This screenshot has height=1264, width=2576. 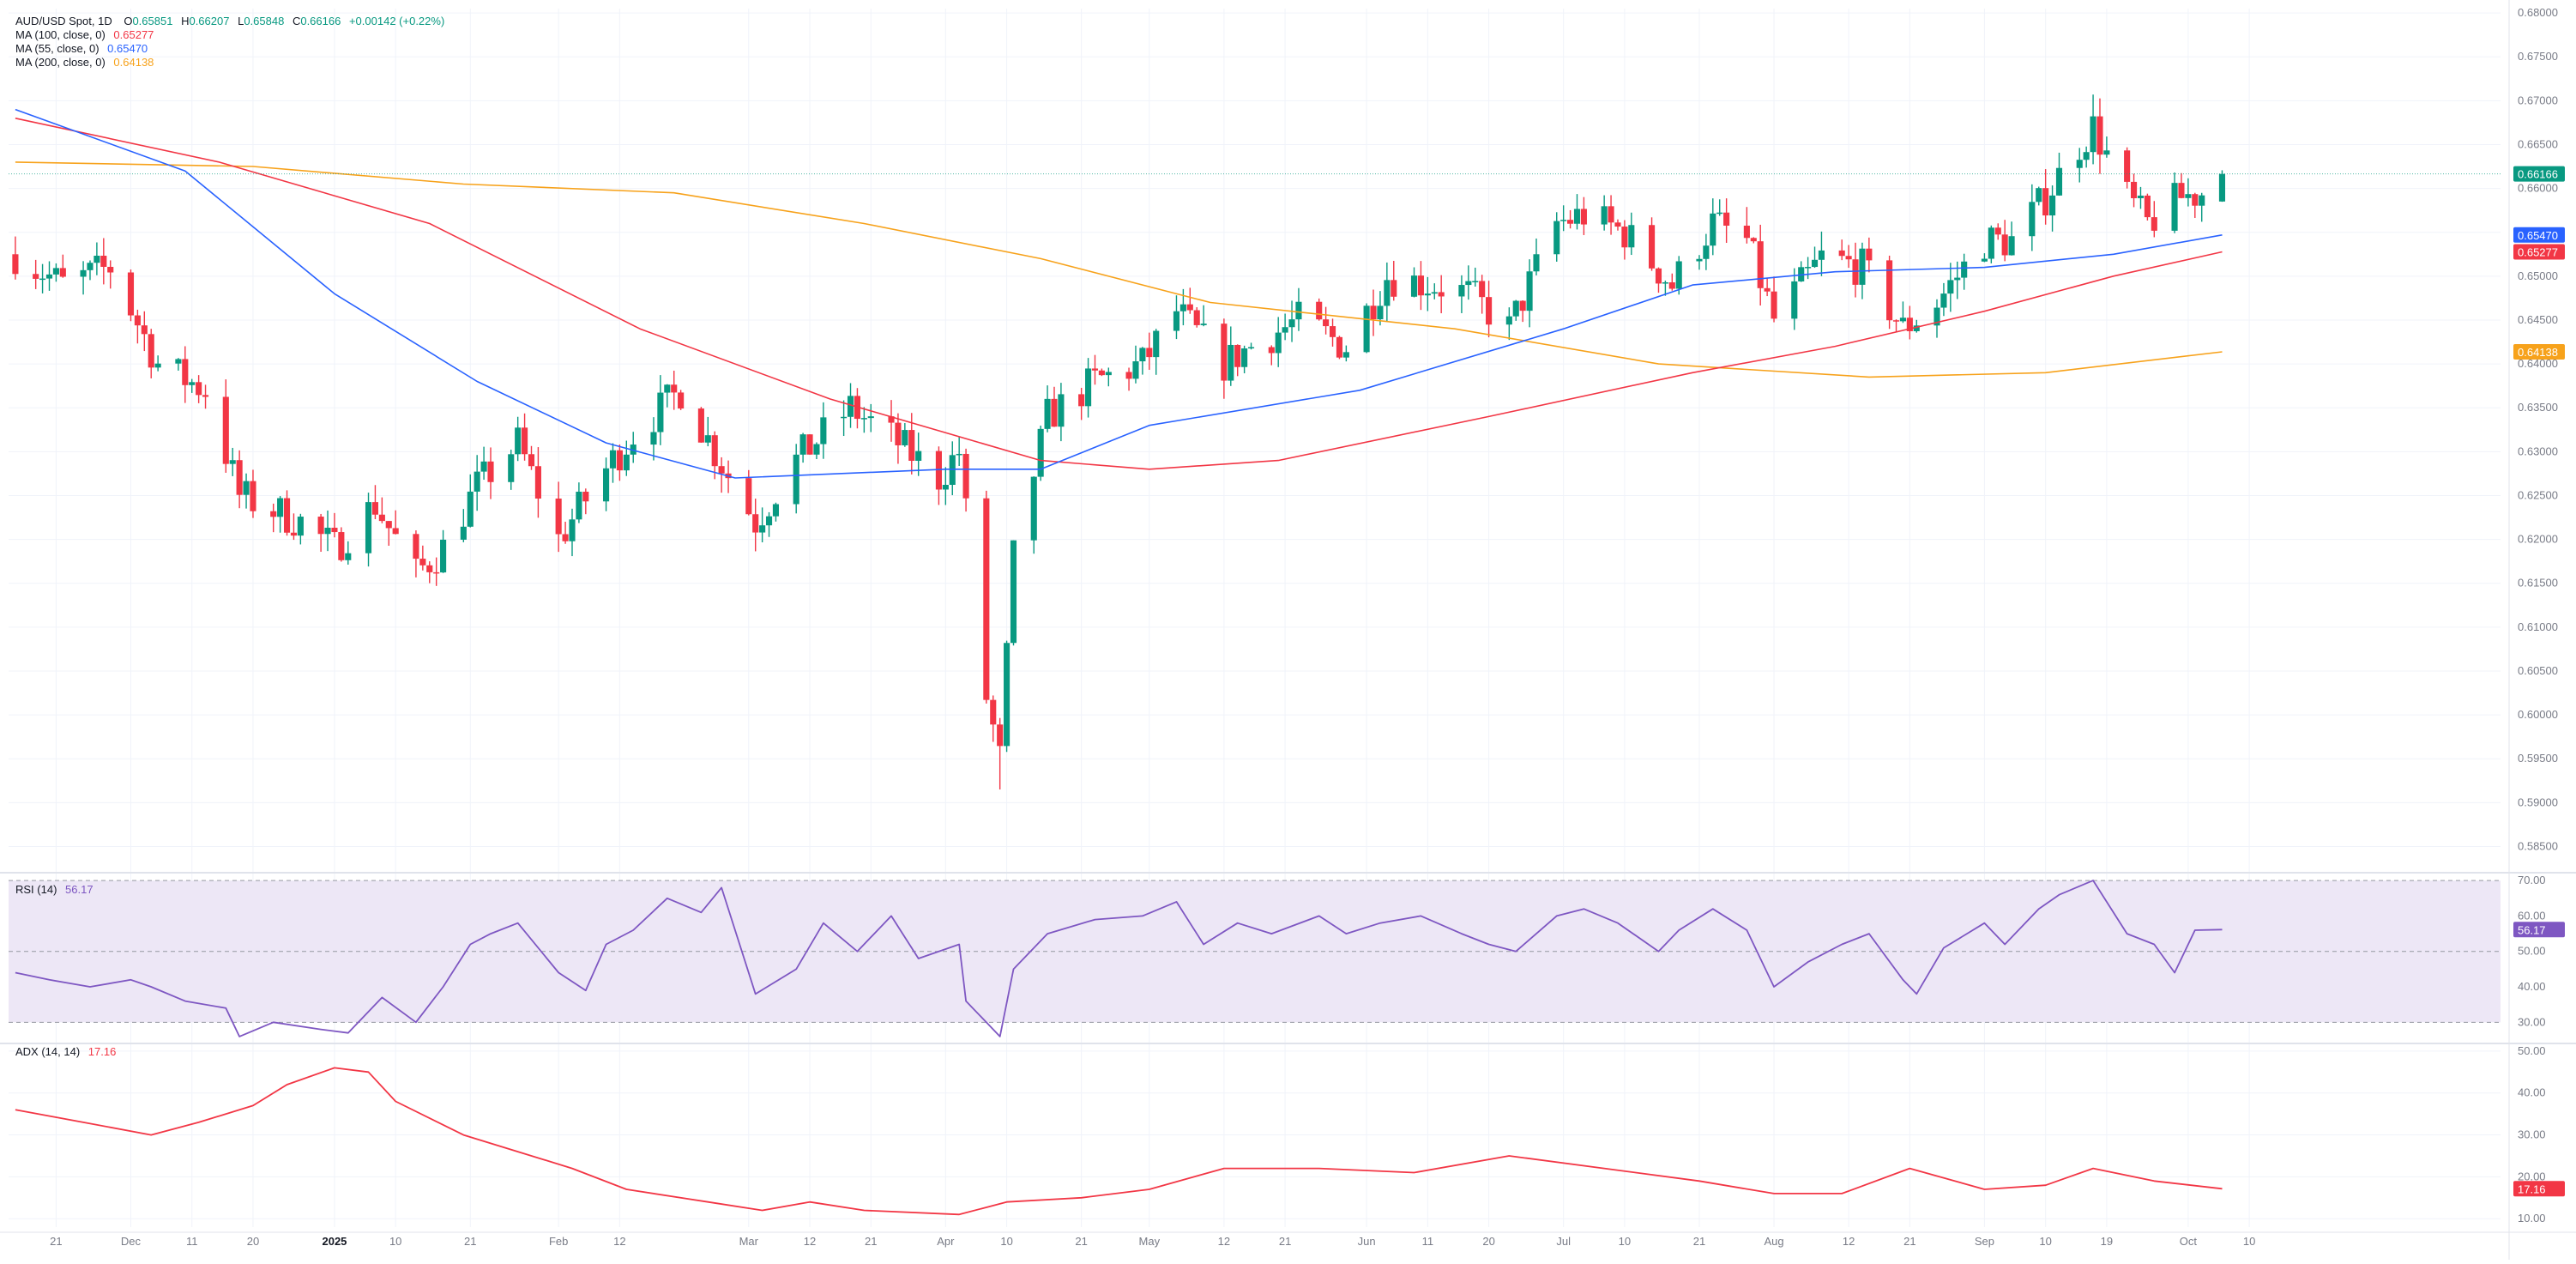 I want to click on ma200-line, so click(x=1119, y=269).